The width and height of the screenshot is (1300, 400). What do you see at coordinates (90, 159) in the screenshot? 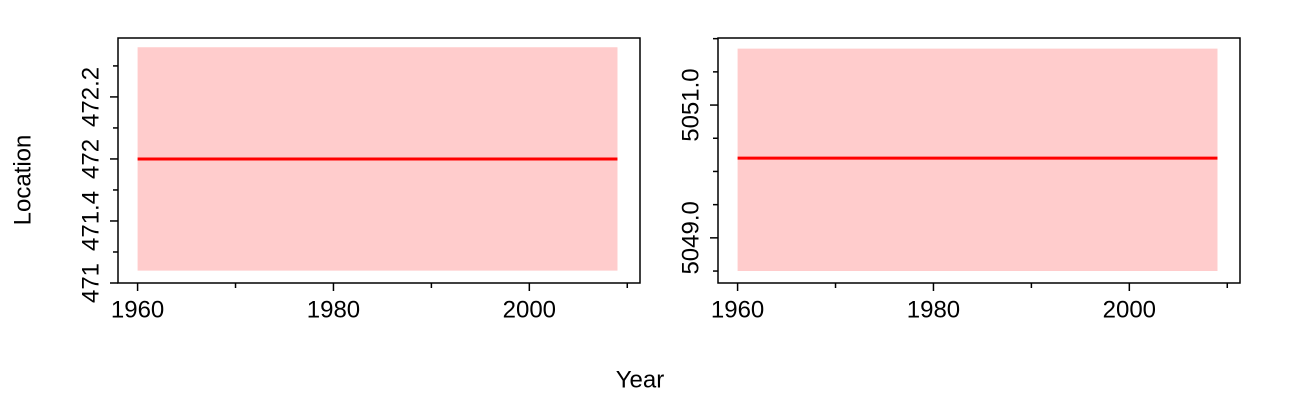
I see `y-tick-label: 472` at bounding box center [90, 159].